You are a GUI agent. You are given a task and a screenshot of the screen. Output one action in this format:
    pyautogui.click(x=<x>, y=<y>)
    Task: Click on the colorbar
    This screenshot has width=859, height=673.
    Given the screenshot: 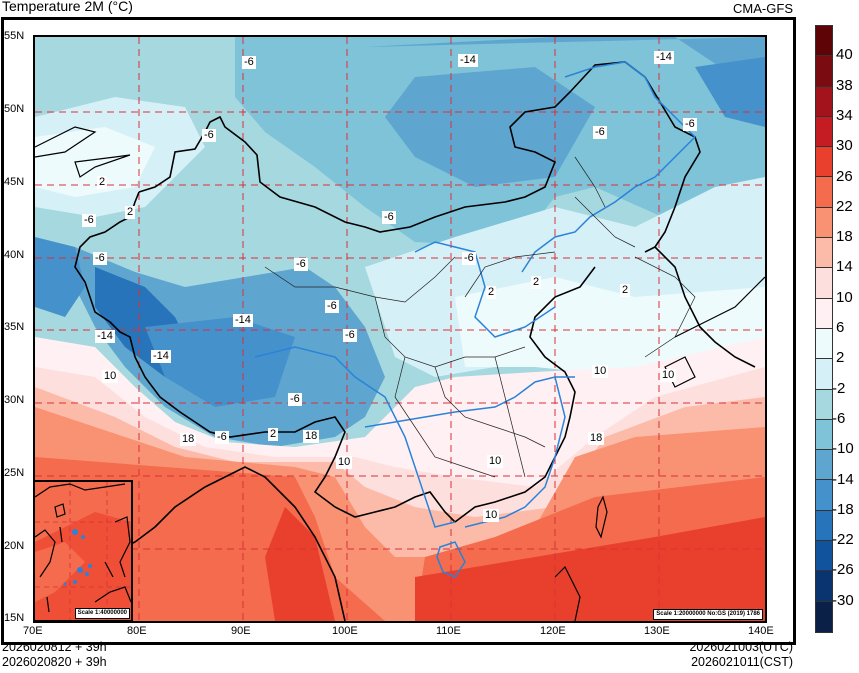 What is the action you would take?
    pyautogui.click(x=824, y=329)
    